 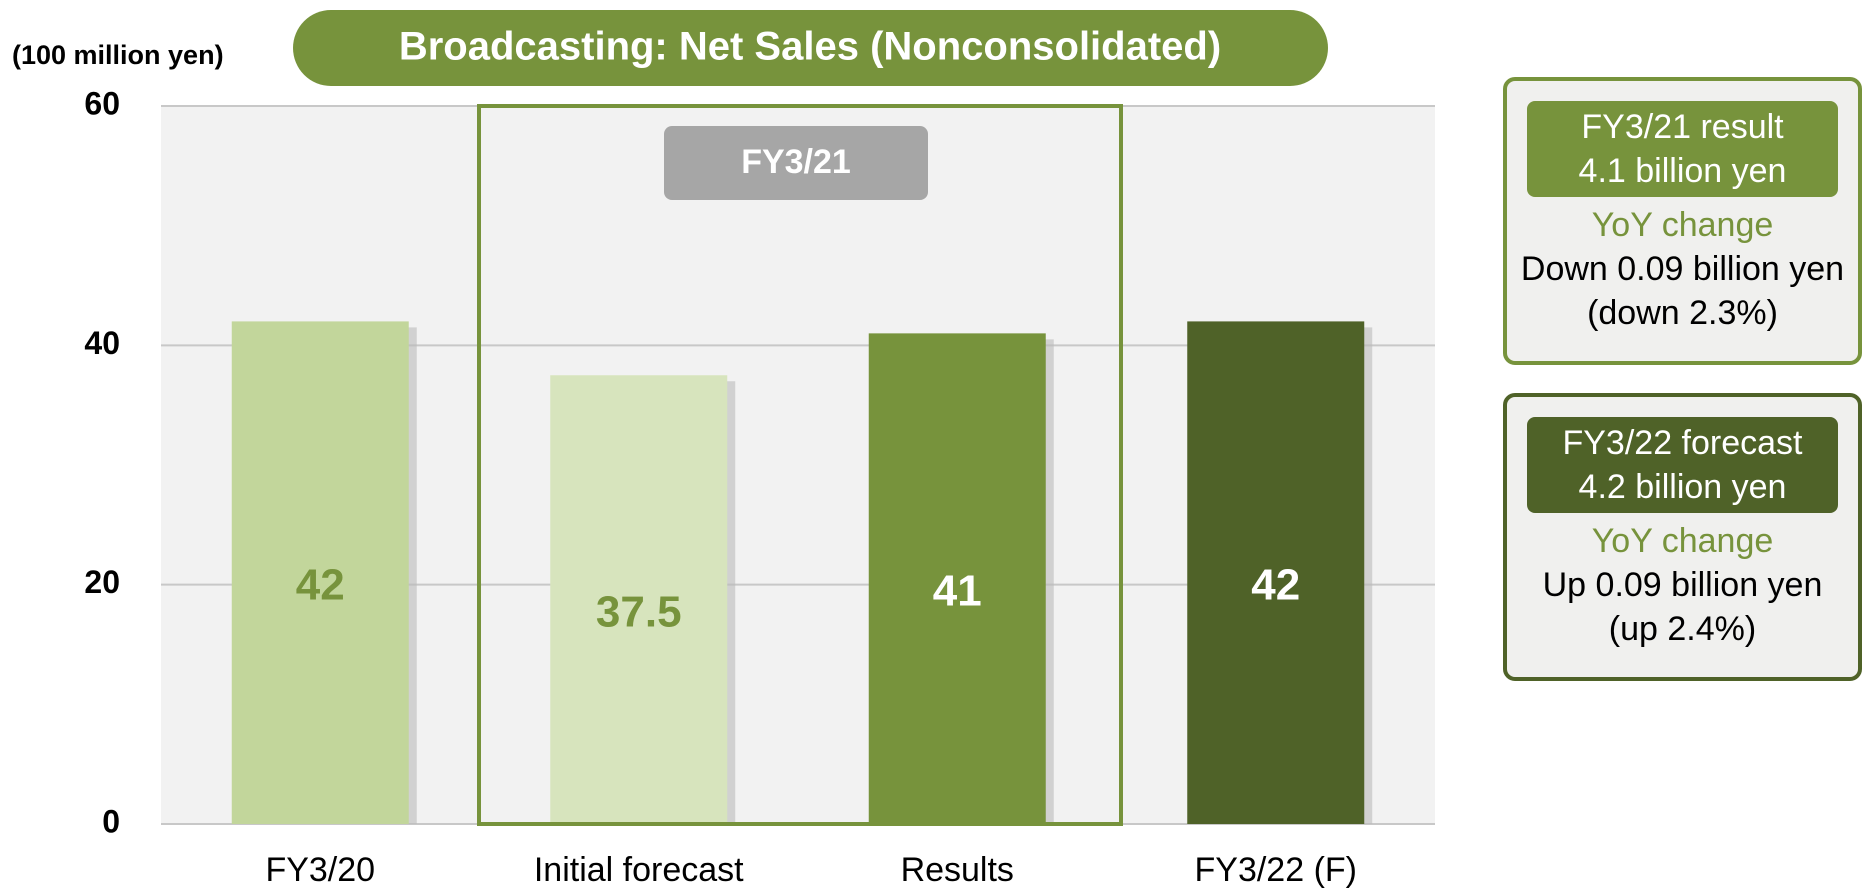 What do you see at coordinates (1682, 269) in the screenshot?
I see `panel-line: Down 0.09 billion yen` at bounding box center [1682, 269].